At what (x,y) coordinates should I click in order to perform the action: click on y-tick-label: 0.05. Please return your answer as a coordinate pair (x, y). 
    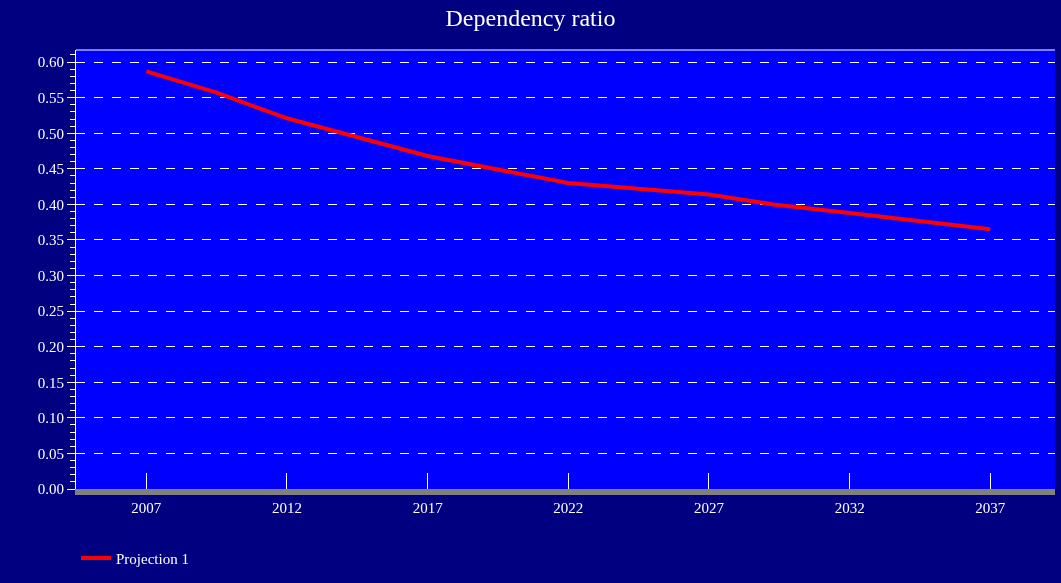
    Looking at the image, I should click on (50, 453).